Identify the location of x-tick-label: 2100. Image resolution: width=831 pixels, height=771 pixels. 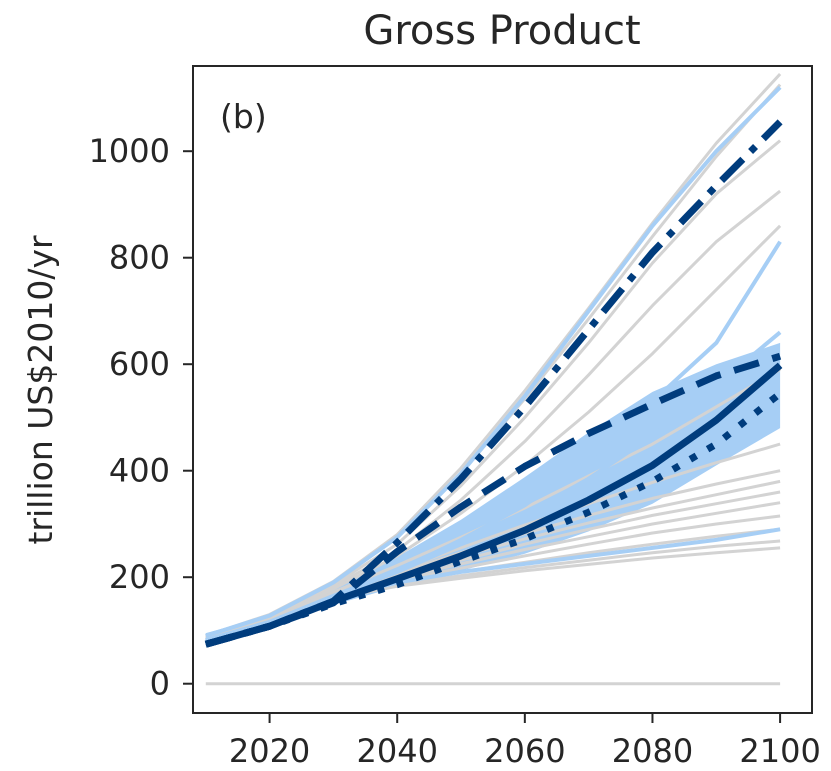
(779, 751).